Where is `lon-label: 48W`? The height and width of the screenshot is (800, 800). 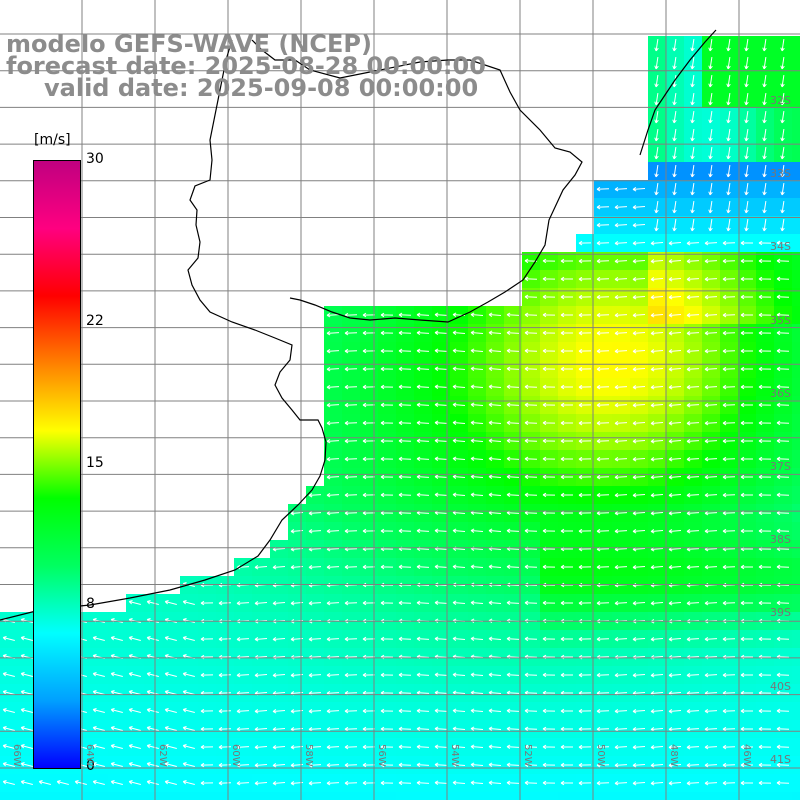
lon-label: 48W is located at coordinates (673, 755).